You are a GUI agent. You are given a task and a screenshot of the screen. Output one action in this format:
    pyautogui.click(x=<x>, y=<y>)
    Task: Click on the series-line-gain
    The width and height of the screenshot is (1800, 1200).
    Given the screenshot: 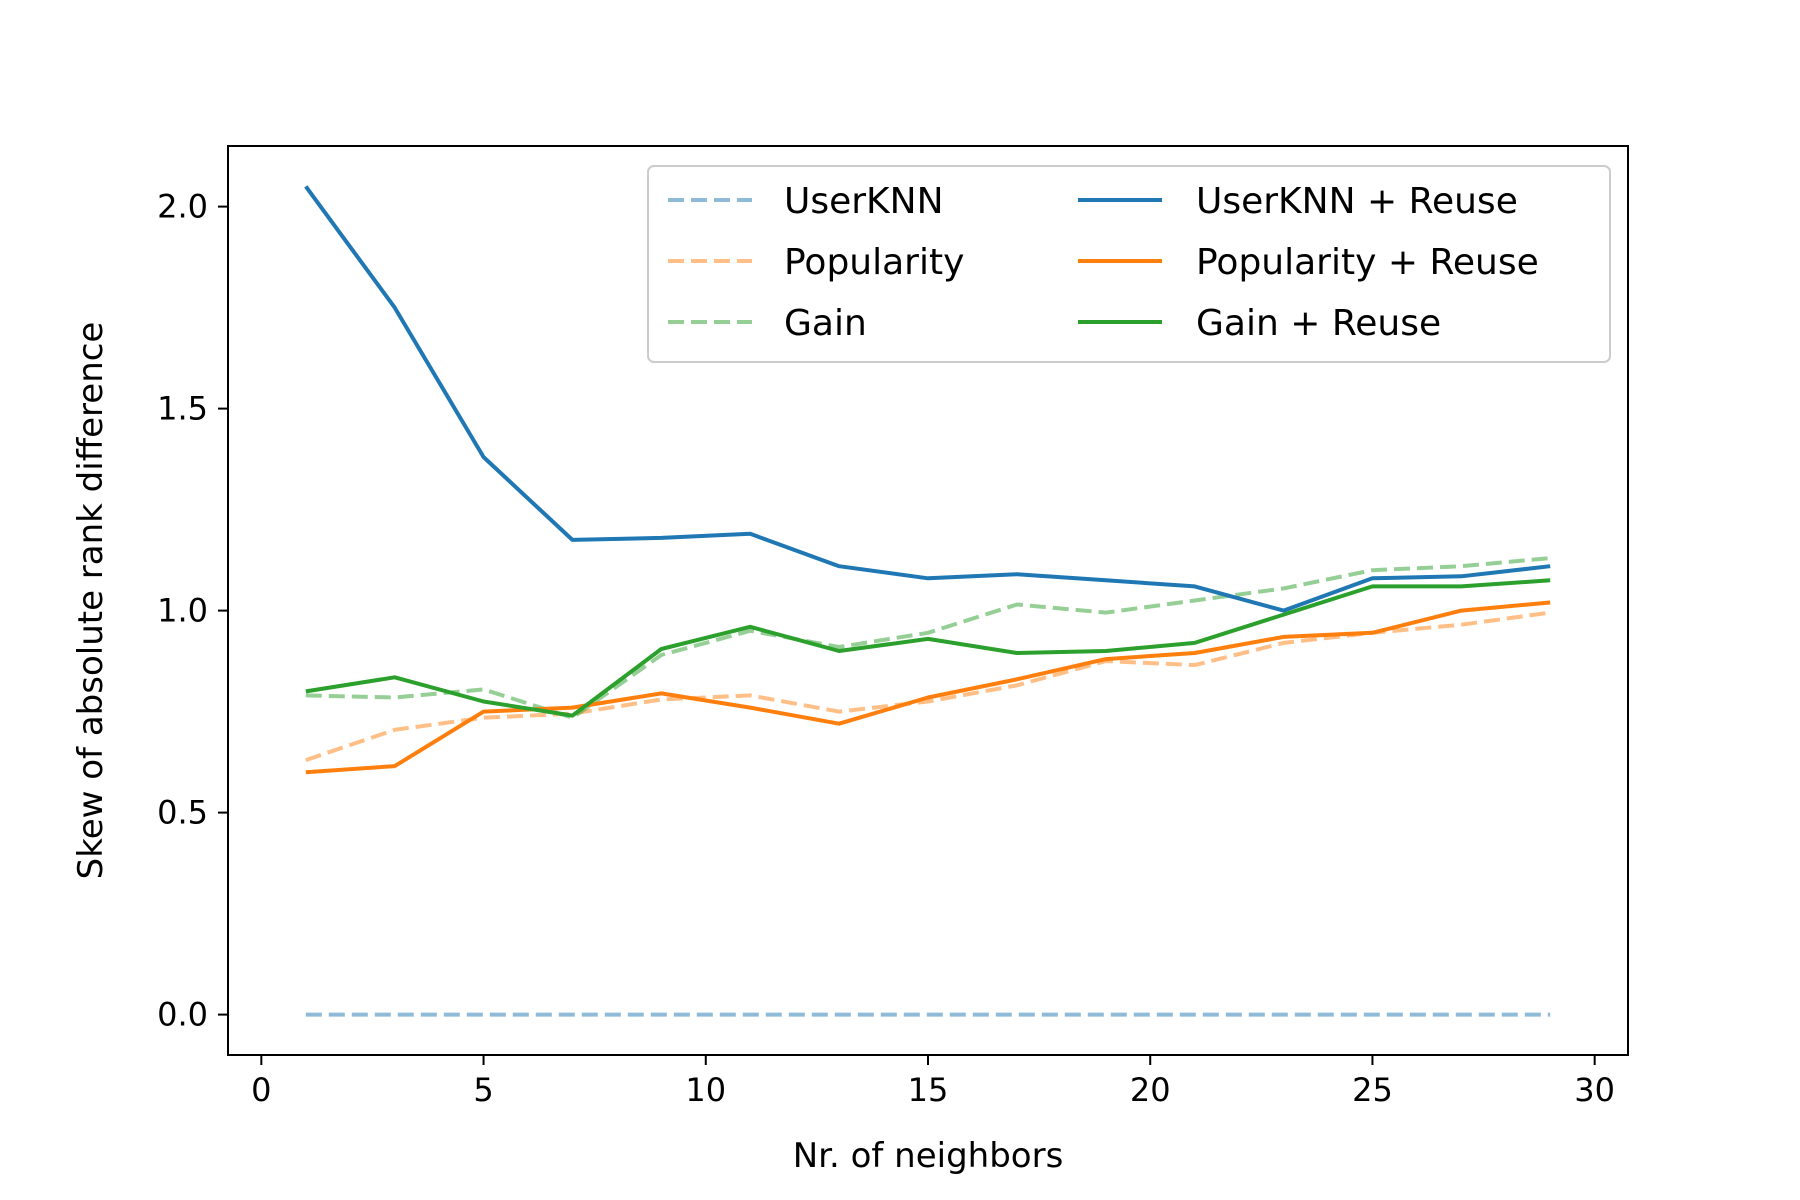 What is the action you would take?
    pyautogui.click(x=928, y=638)
    